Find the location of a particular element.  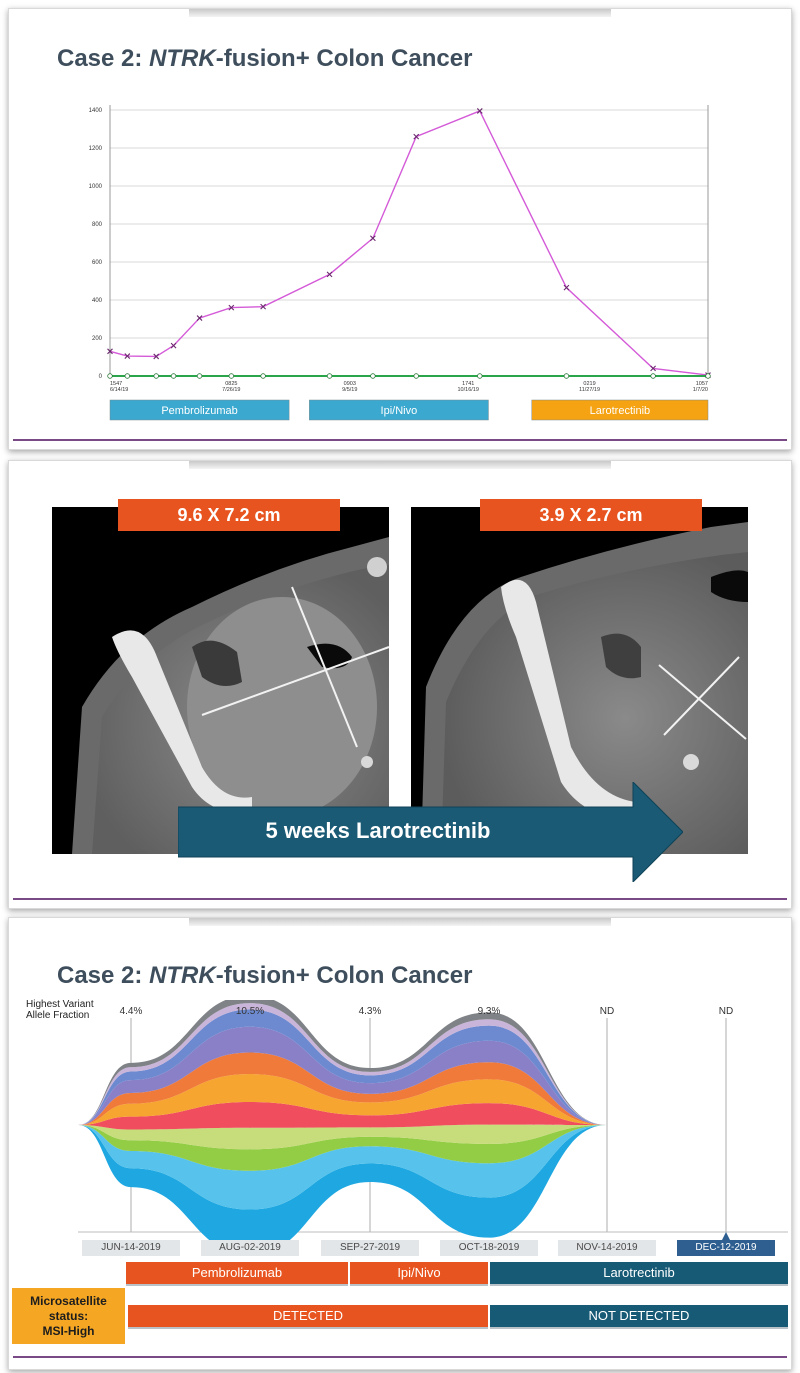

treatment-arrow-label: 5 weeks Larotrectinib is located at coordinates (378, 830).